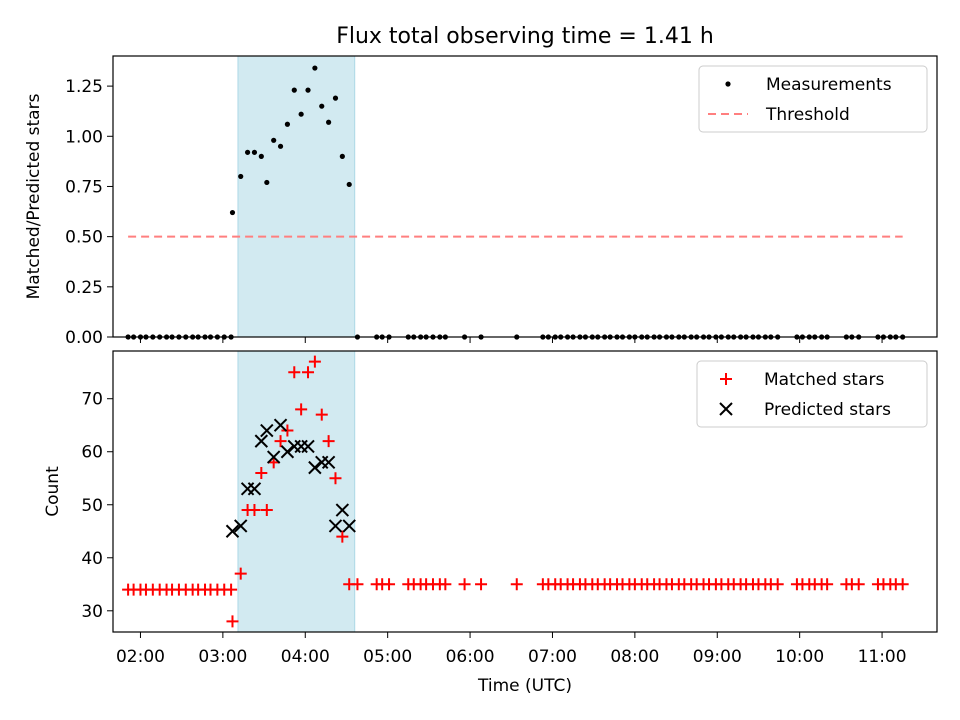  I want to click on y-axis-label: Count, so click(53, 491).